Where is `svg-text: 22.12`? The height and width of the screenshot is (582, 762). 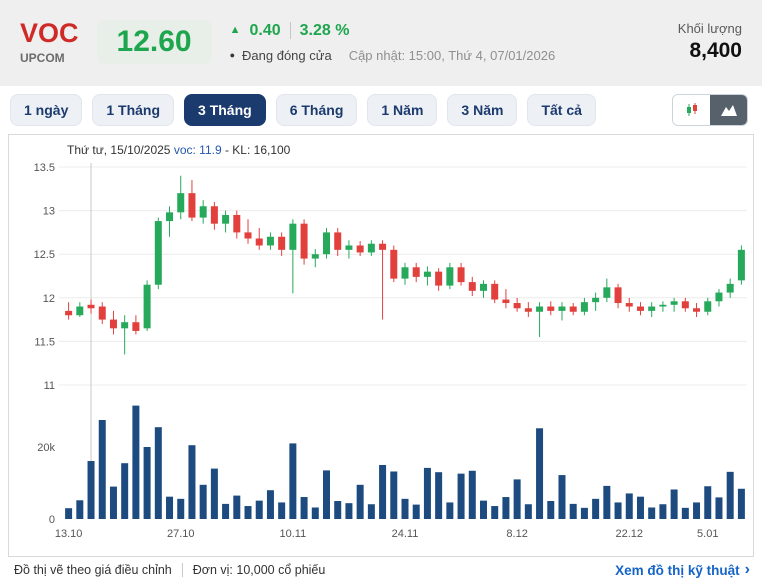 svg-text: 22.12 is located at coordinates (629, 534).